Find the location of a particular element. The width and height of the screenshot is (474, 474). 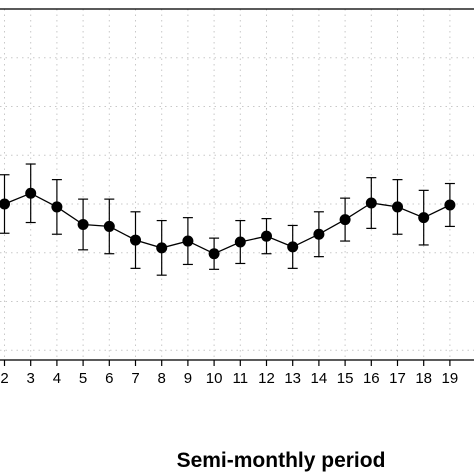

x-axis-ticks is located at coordinates (227, 363).